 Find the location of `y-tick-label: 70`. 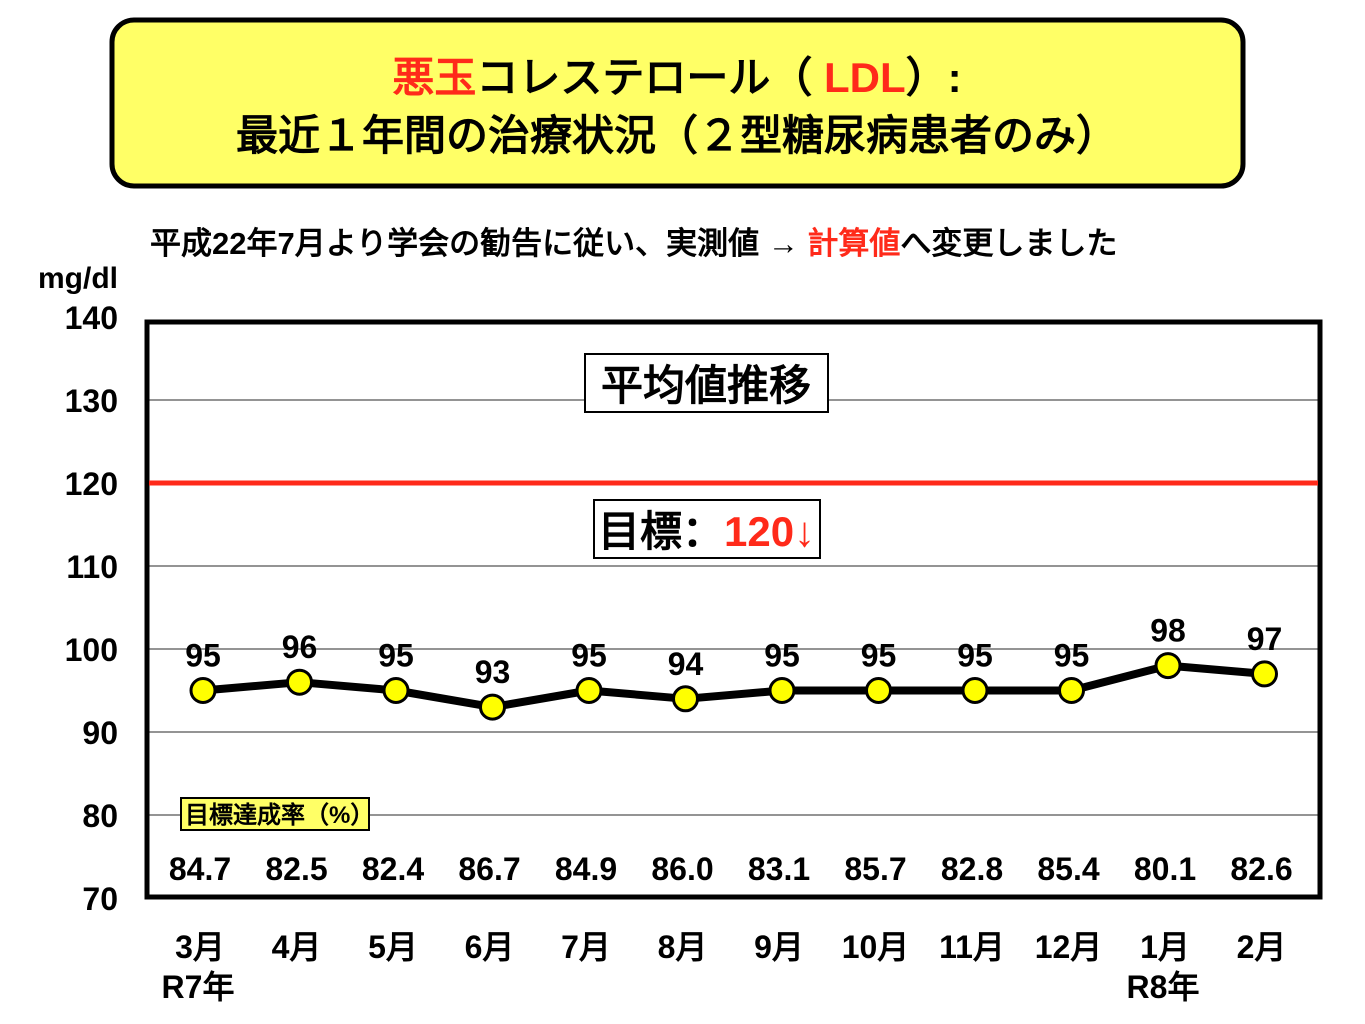

y-tick-label: 70 is located at coordinates (100, 899).